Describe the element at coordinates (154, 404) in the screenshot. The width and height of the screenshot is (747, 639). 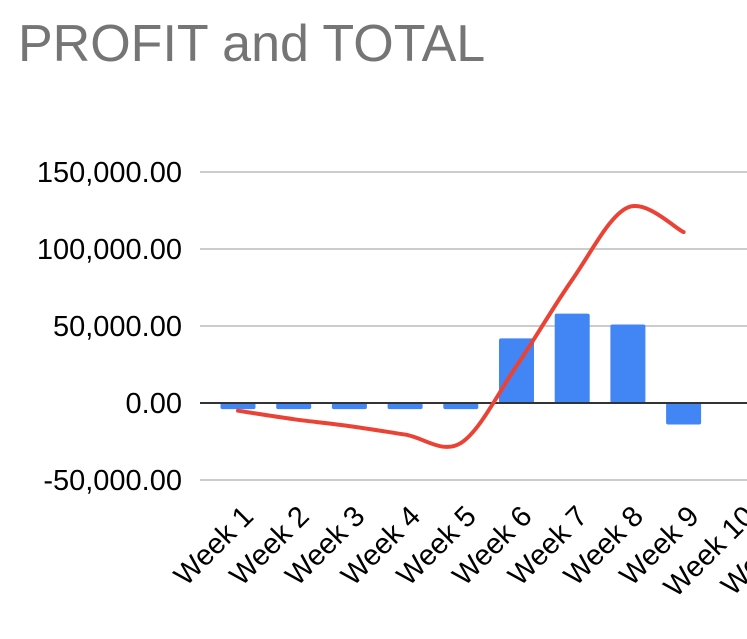
I see `y-tick-label: 0.00` at that location.